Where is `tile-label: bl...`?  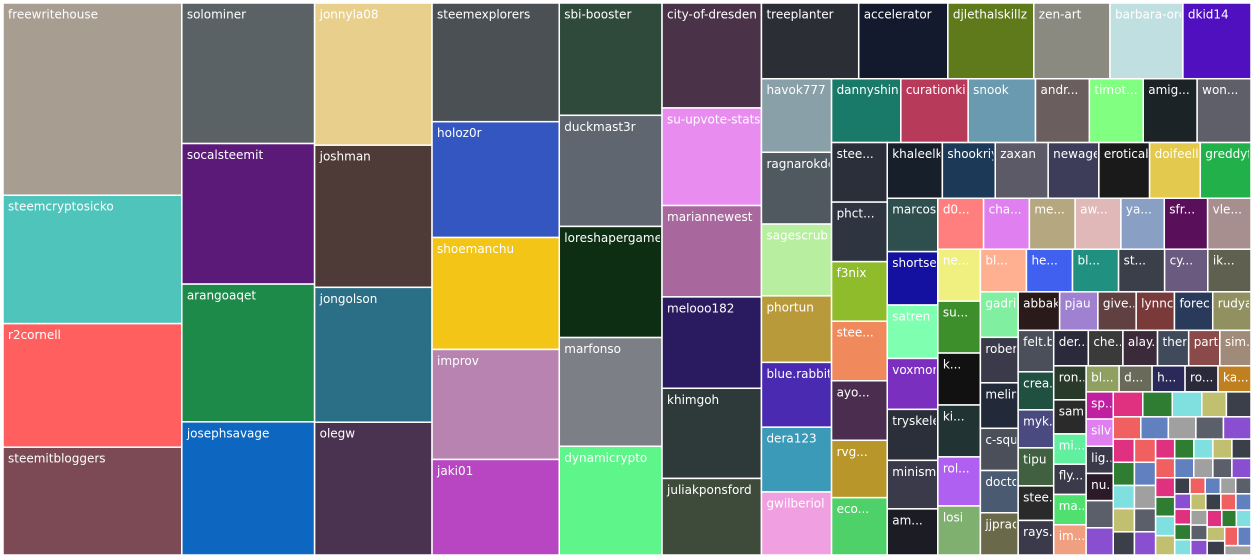 tile-label: bl... is located at coordinates (1089, 261).